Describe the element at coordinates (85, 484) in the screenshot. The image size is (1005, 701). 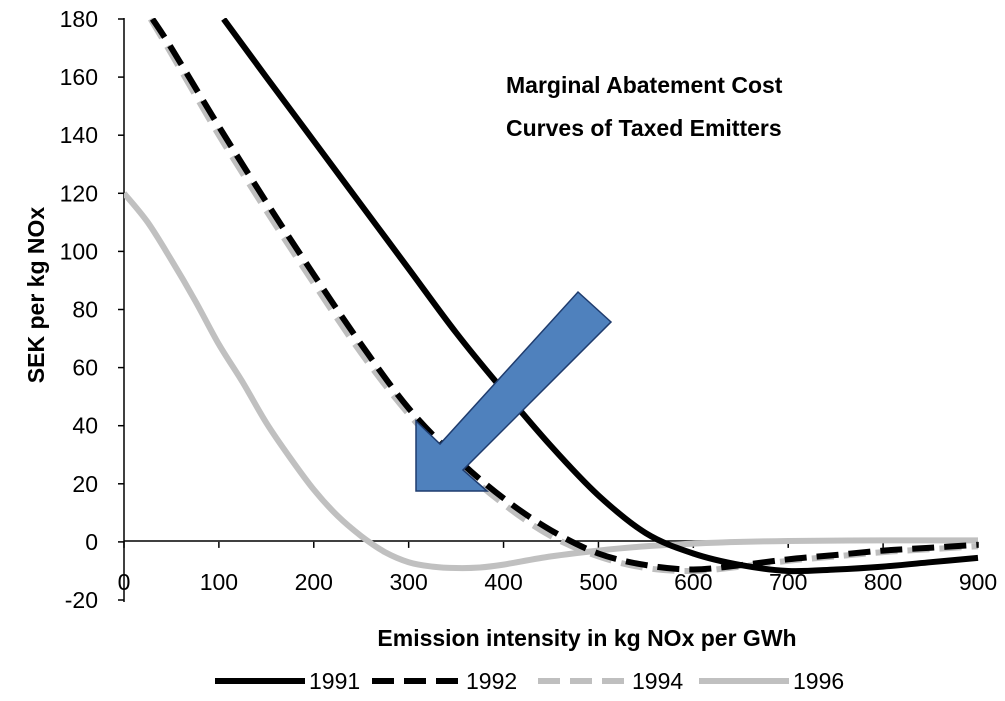
I see `y-tick-label: 20` at that location.